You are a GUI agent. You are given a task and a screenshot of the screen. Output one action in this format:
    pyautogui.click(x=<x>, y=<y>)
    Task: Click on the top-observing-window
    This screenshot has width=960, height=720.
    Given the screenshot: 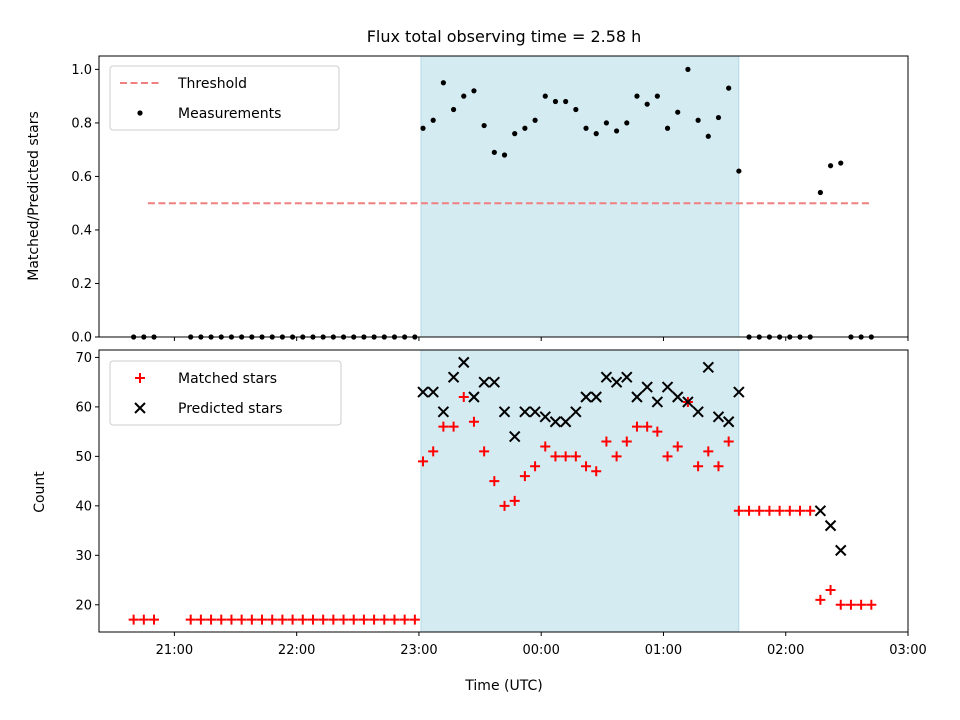 What is the action you would take?
    pyautogui.click(x=580, y=196)
    